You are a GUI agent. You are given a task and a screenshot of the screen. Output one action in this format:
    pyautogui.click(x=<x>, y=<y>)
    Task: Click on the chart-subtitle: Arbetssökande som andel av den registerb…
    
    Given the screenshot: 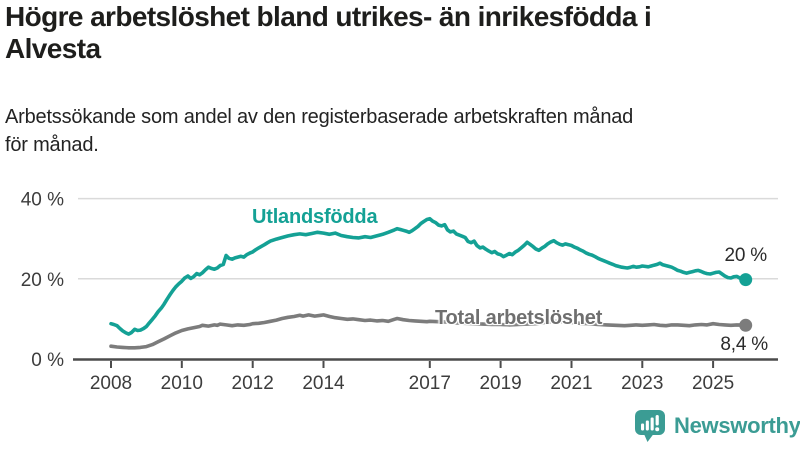 What is the action you would take?
    pyautogui.click(x=319, y=131)
    